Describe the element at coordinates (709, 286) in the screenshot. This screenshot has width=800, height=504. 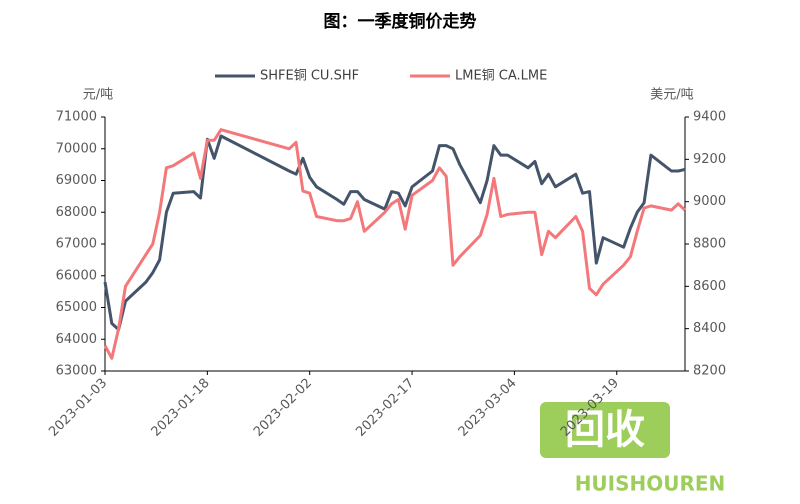
I see `y2-tick-label: 8600` at that location.